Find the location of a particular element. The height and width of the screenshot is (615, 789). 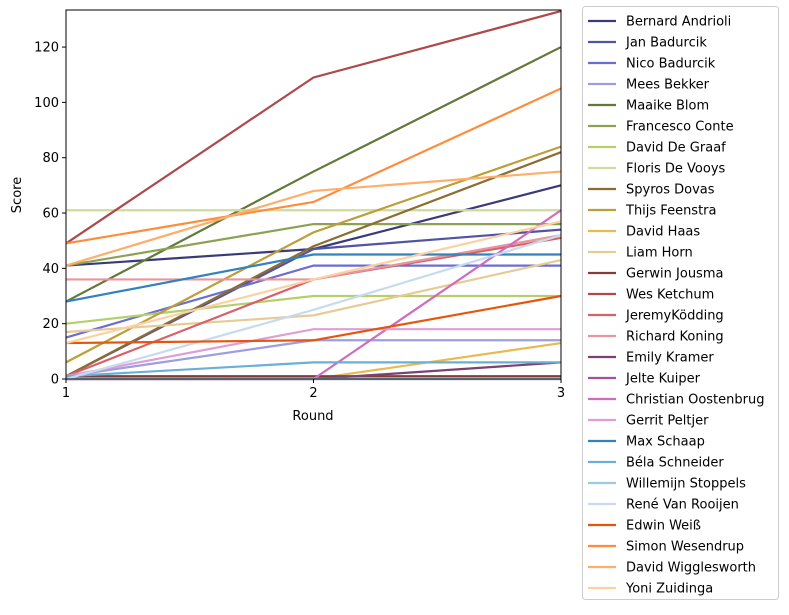

legend-entry: Jan Badurcik is located at coordinates (647, 43).